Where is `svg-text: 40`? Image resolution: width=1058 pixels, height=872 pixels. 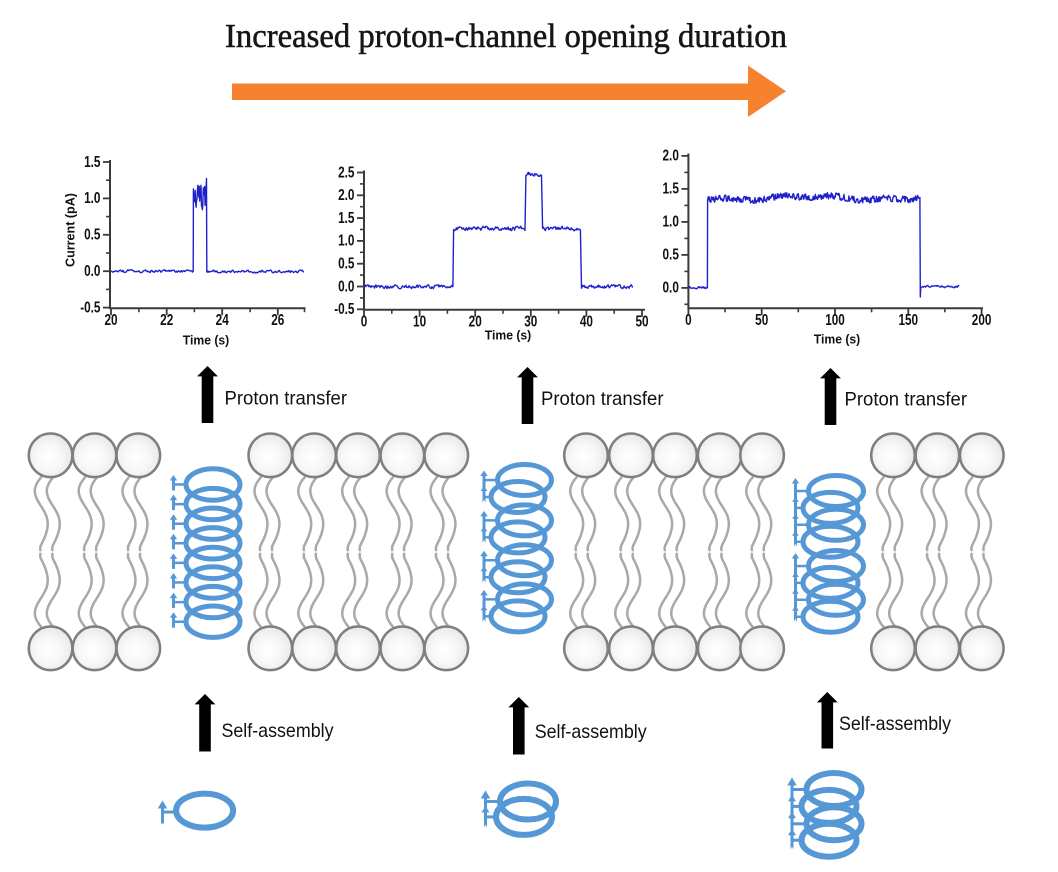
svg-text: 40 is located at coordinates (586, 322).